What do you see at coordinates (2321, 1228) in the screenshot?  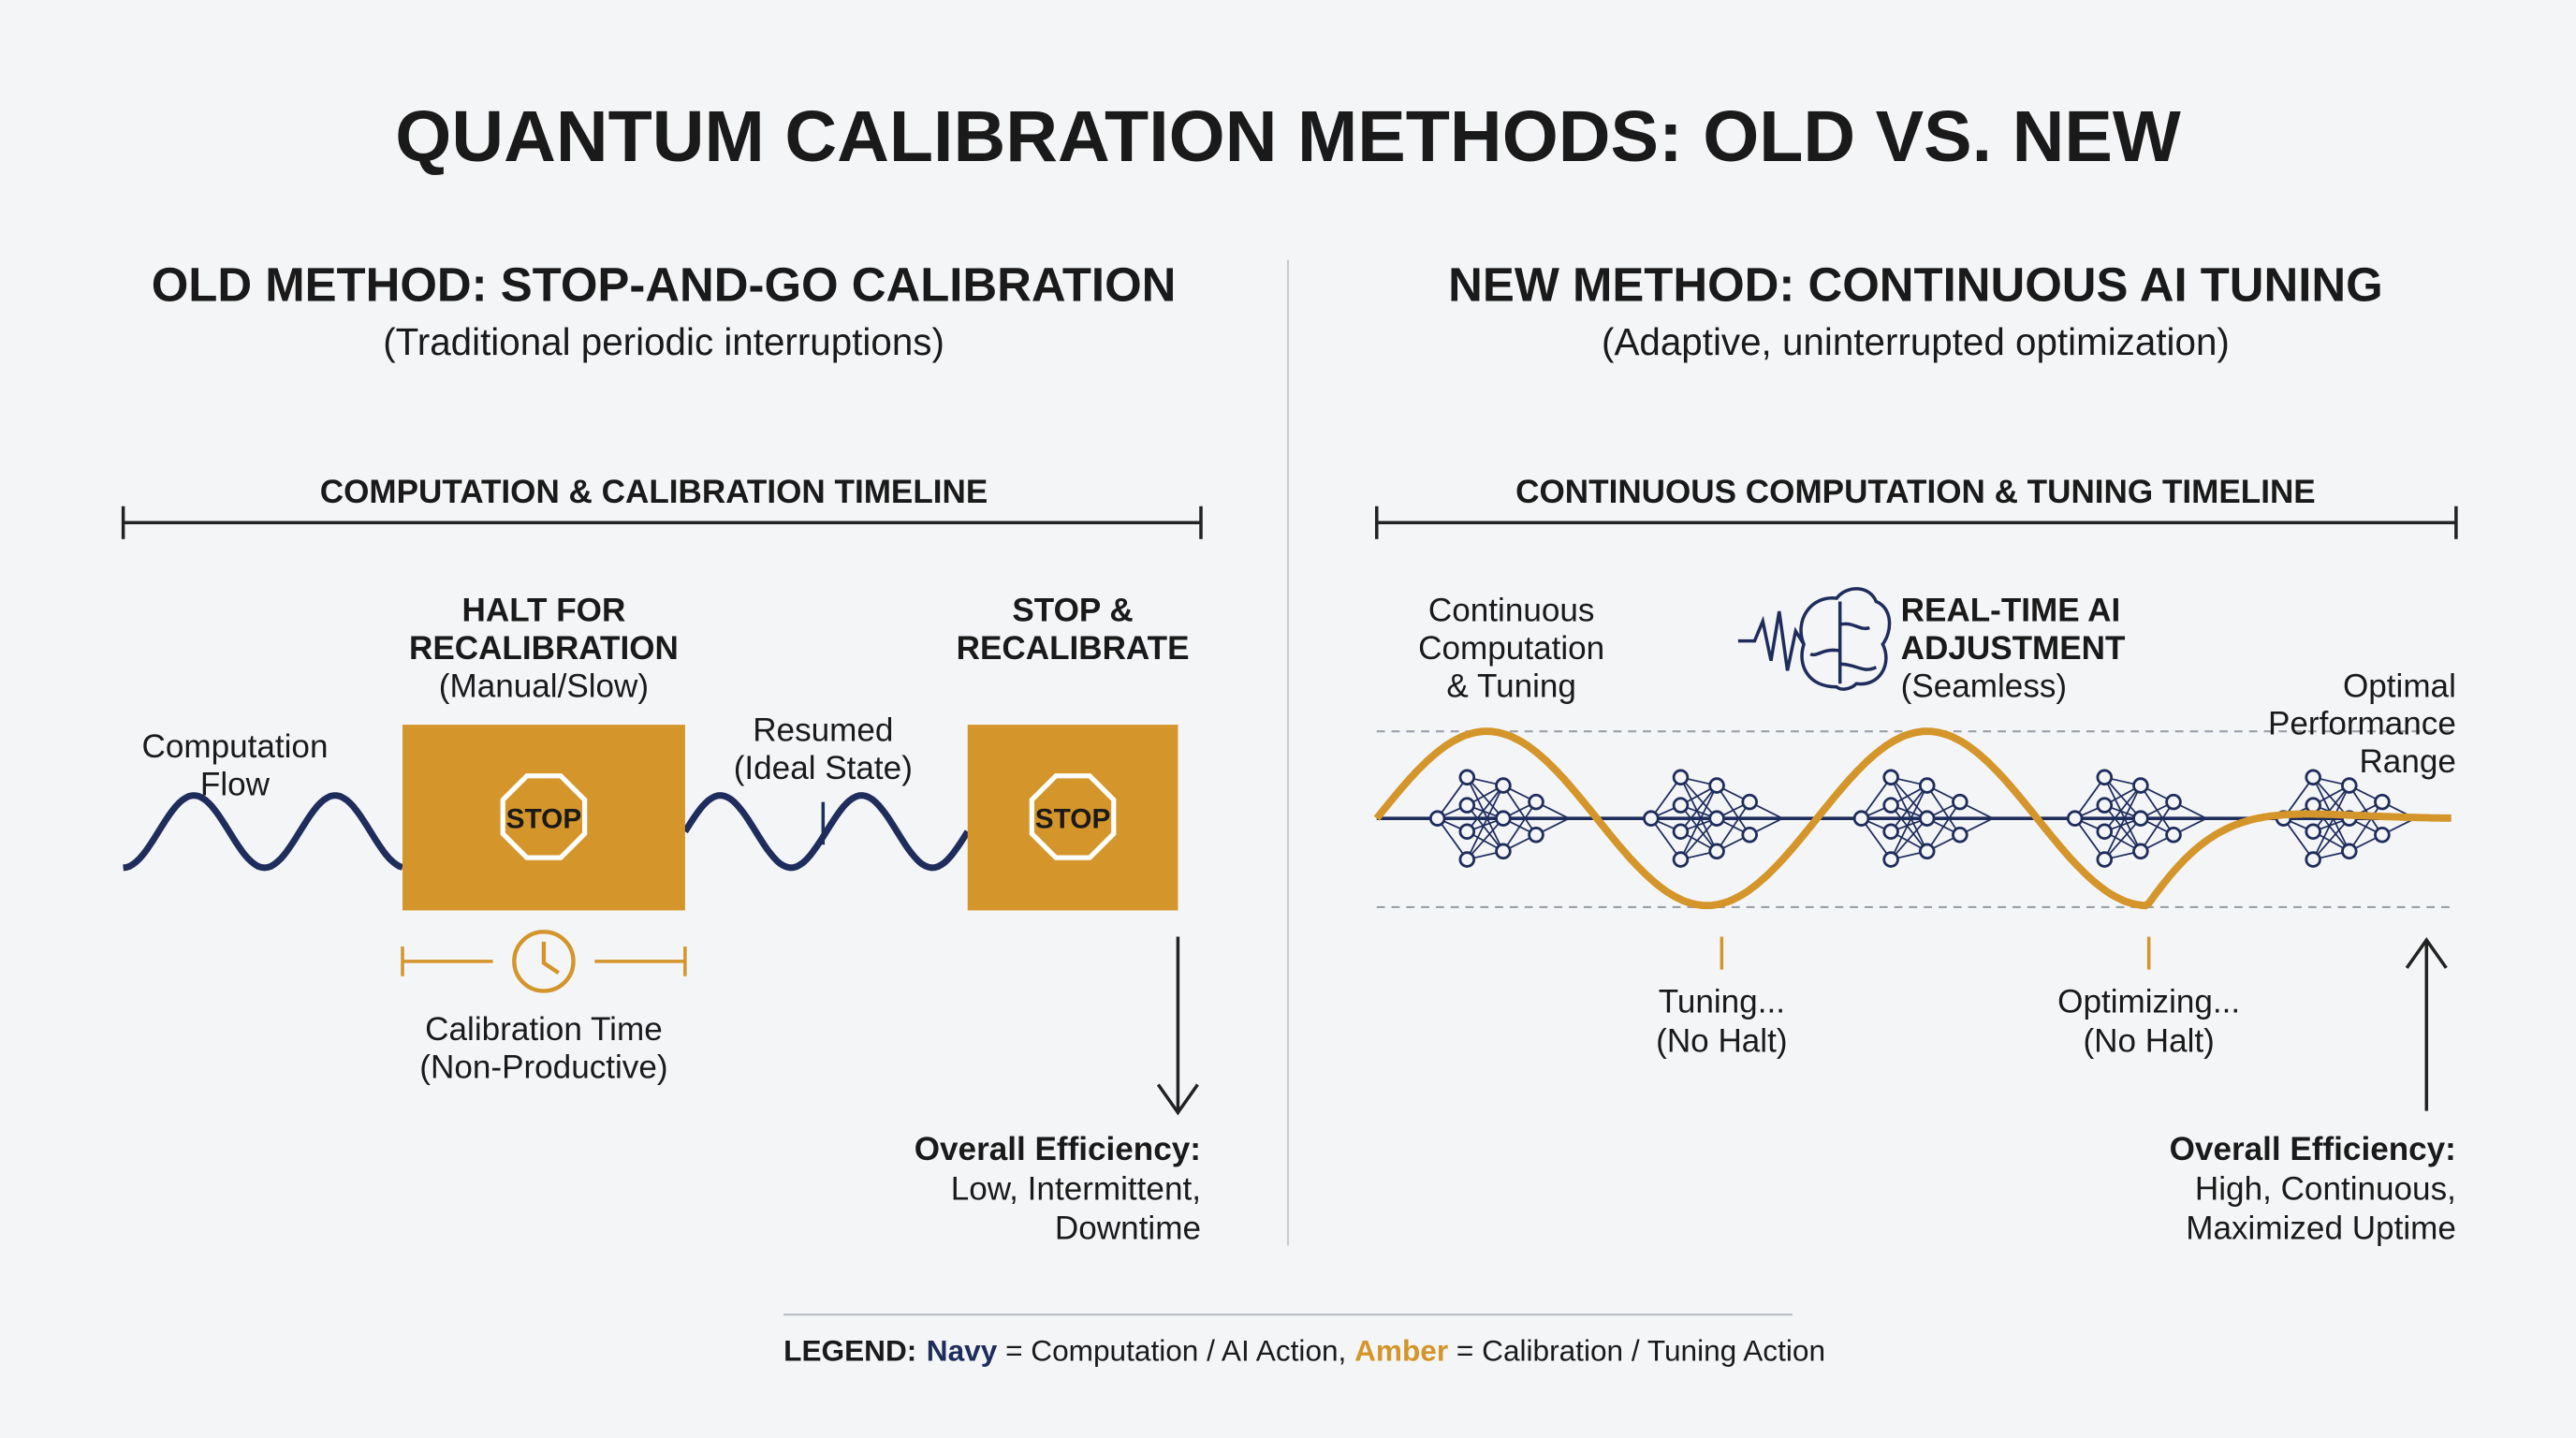 I see `efficiency-text: Maximized Uptime` at bounding box center [2321, 1228].